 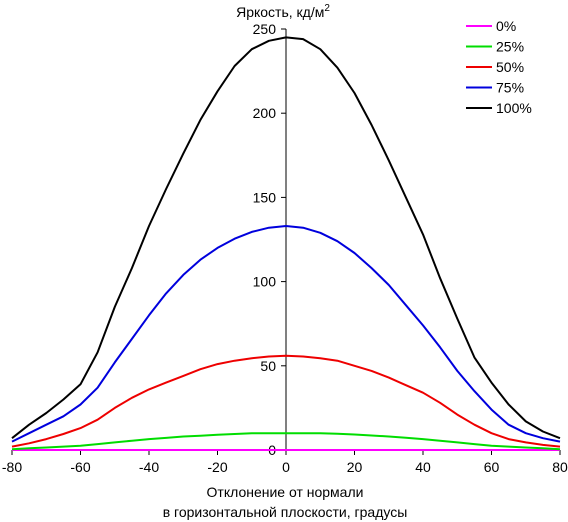 I want to click on y-axis-title: Яркость, кд/м2, so click(x=283, y=11).